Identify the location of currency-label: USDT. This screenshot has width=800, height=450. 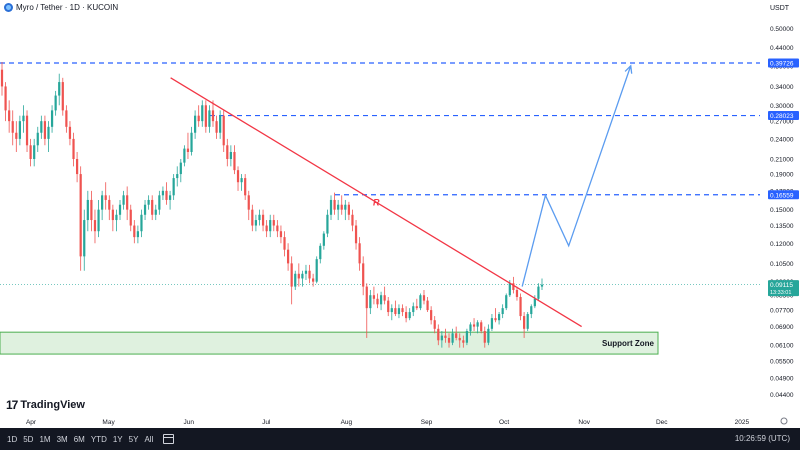
(780, 8).